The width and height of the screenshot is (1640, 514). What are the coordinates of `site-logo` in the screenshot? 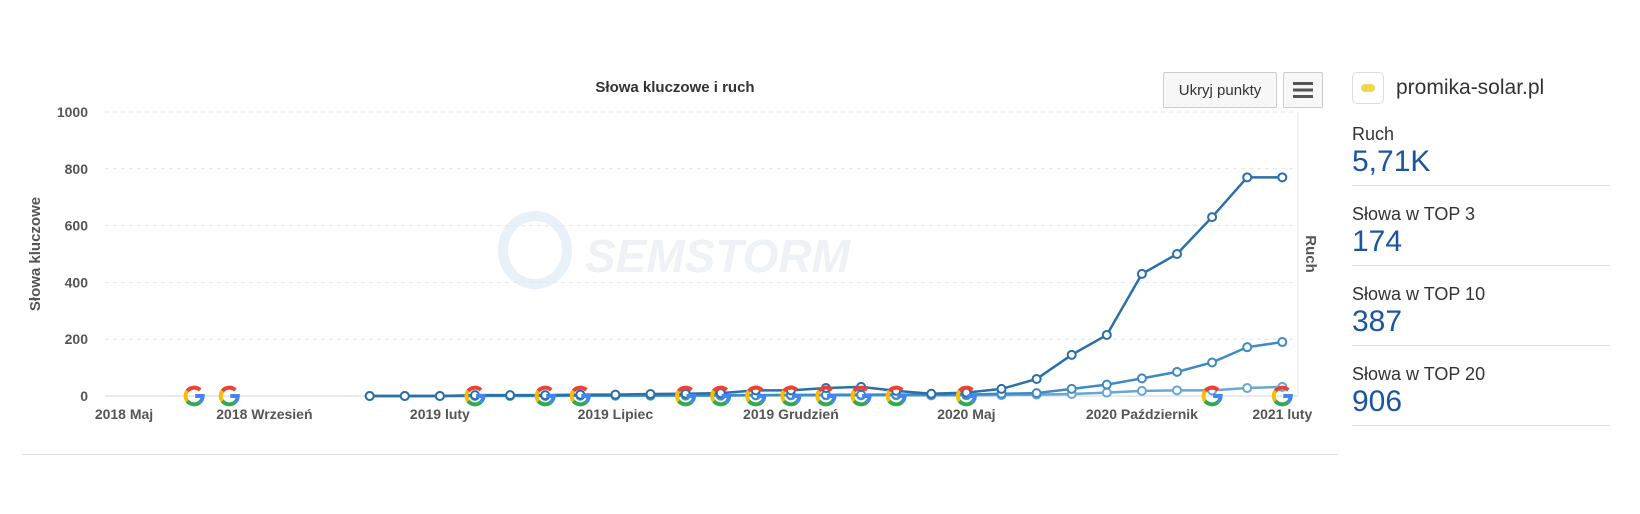 It's located at (1368, 88).